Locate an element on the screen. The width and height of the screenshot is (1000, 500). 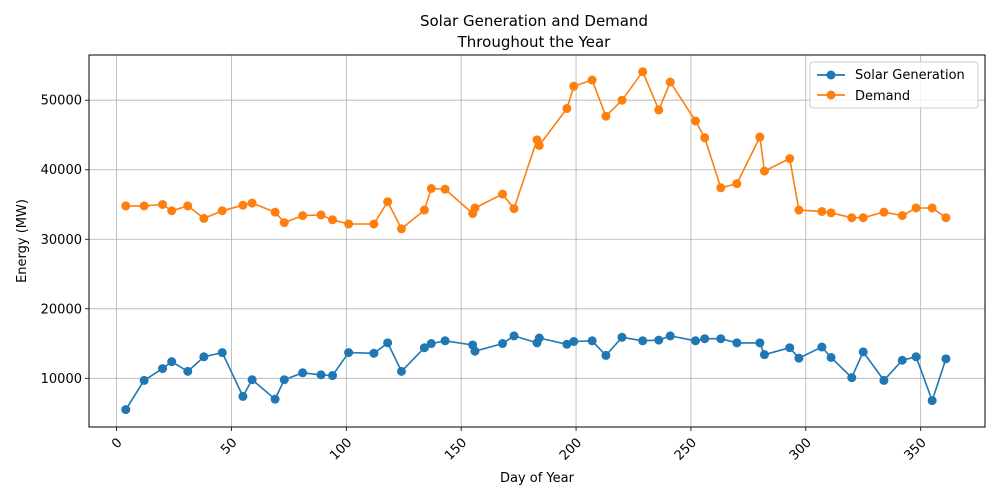
y-tick-label: 50000 is located at coordinates (61, 101).